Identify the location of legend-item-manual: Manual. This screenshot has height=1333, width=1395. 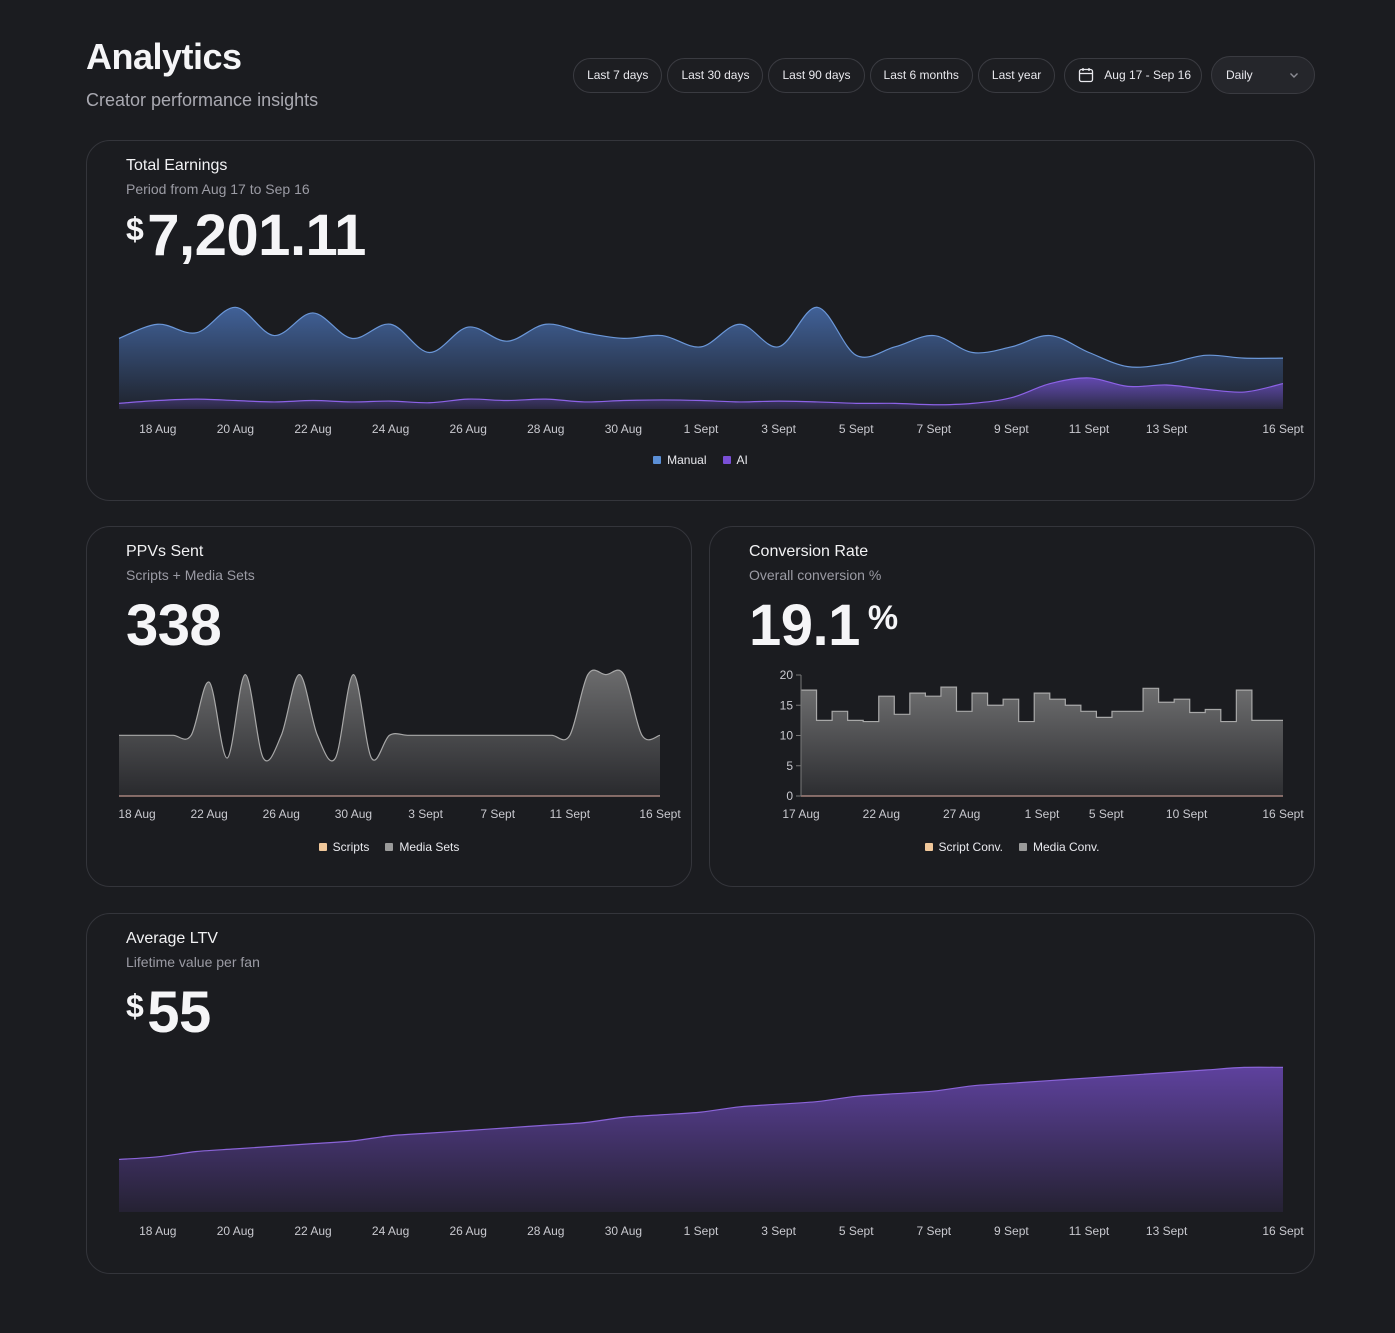
(680, 460).